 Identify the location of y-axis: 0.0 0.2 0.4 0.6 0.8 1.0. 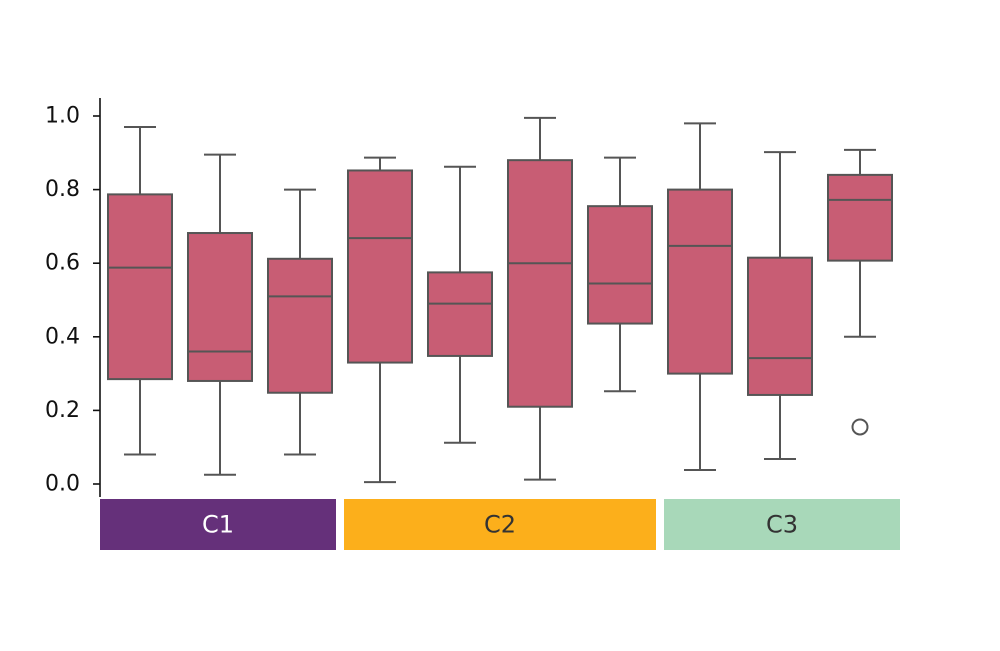
(73, 297).